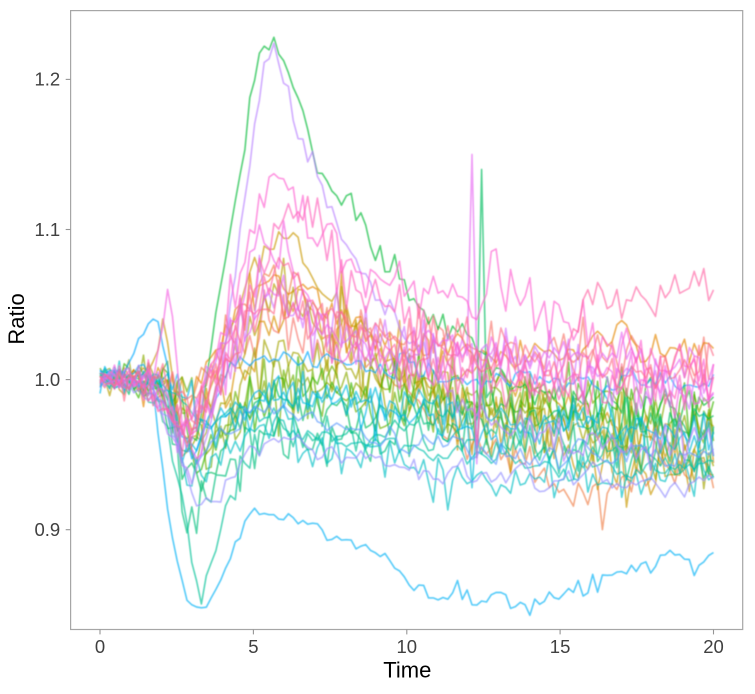 This screenshot has height=694, width=755. What do you see at coordinates (47, 529) in the screenshot?
I see `svg-text: 0.9` at bounding box center [47, 529].